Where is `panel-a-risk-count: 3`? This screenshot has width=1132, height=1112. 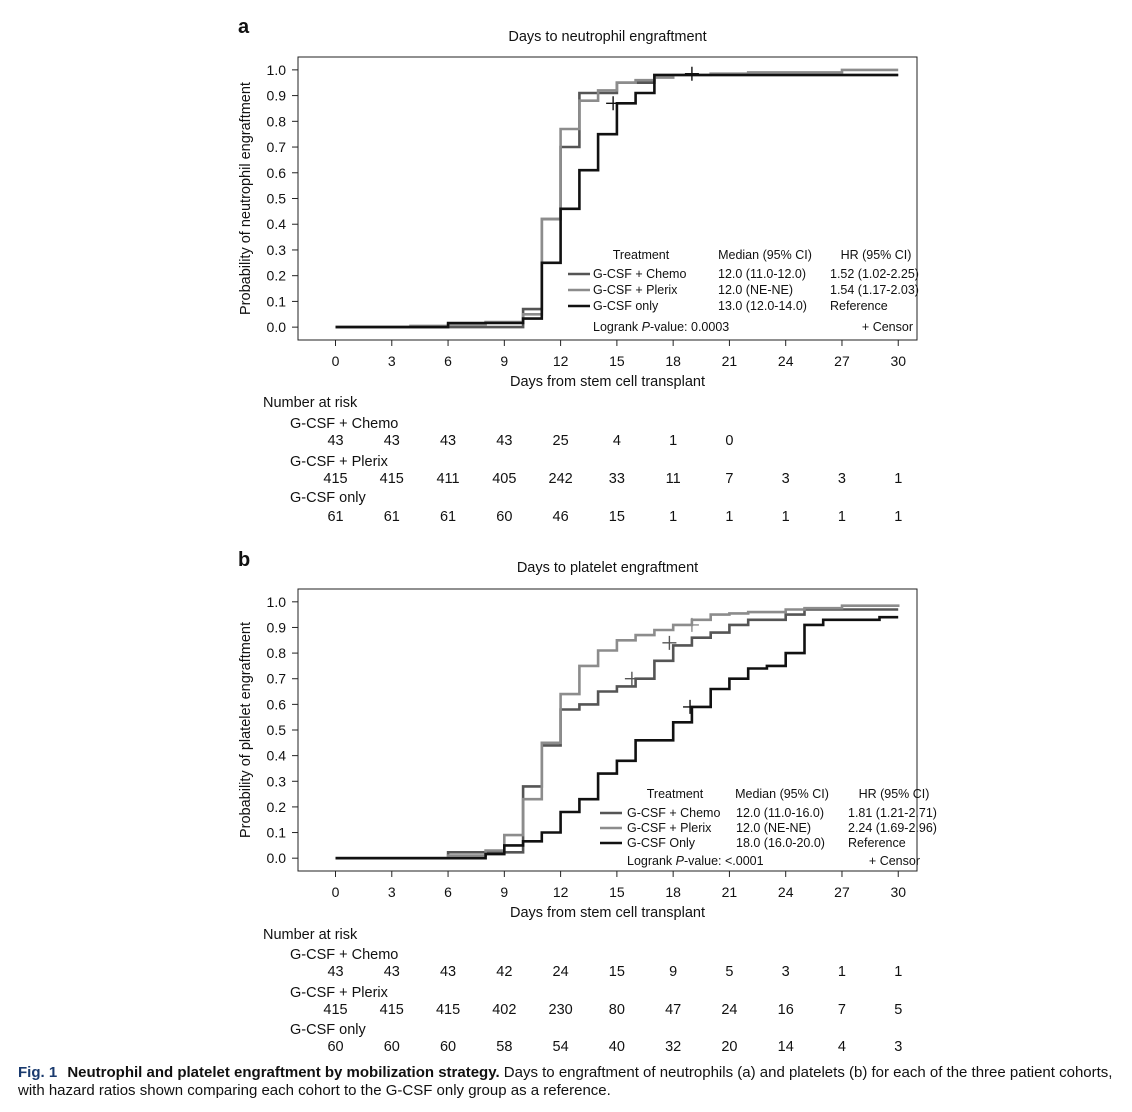 panel-a-risk-count: 3 is located at coordinates (786, 479).